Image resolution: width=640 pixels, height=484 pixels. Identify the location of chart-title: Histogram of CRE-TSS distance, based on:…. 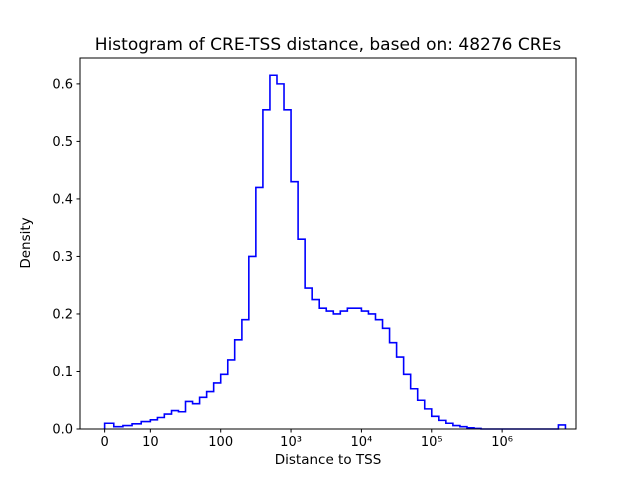
(328, 45).